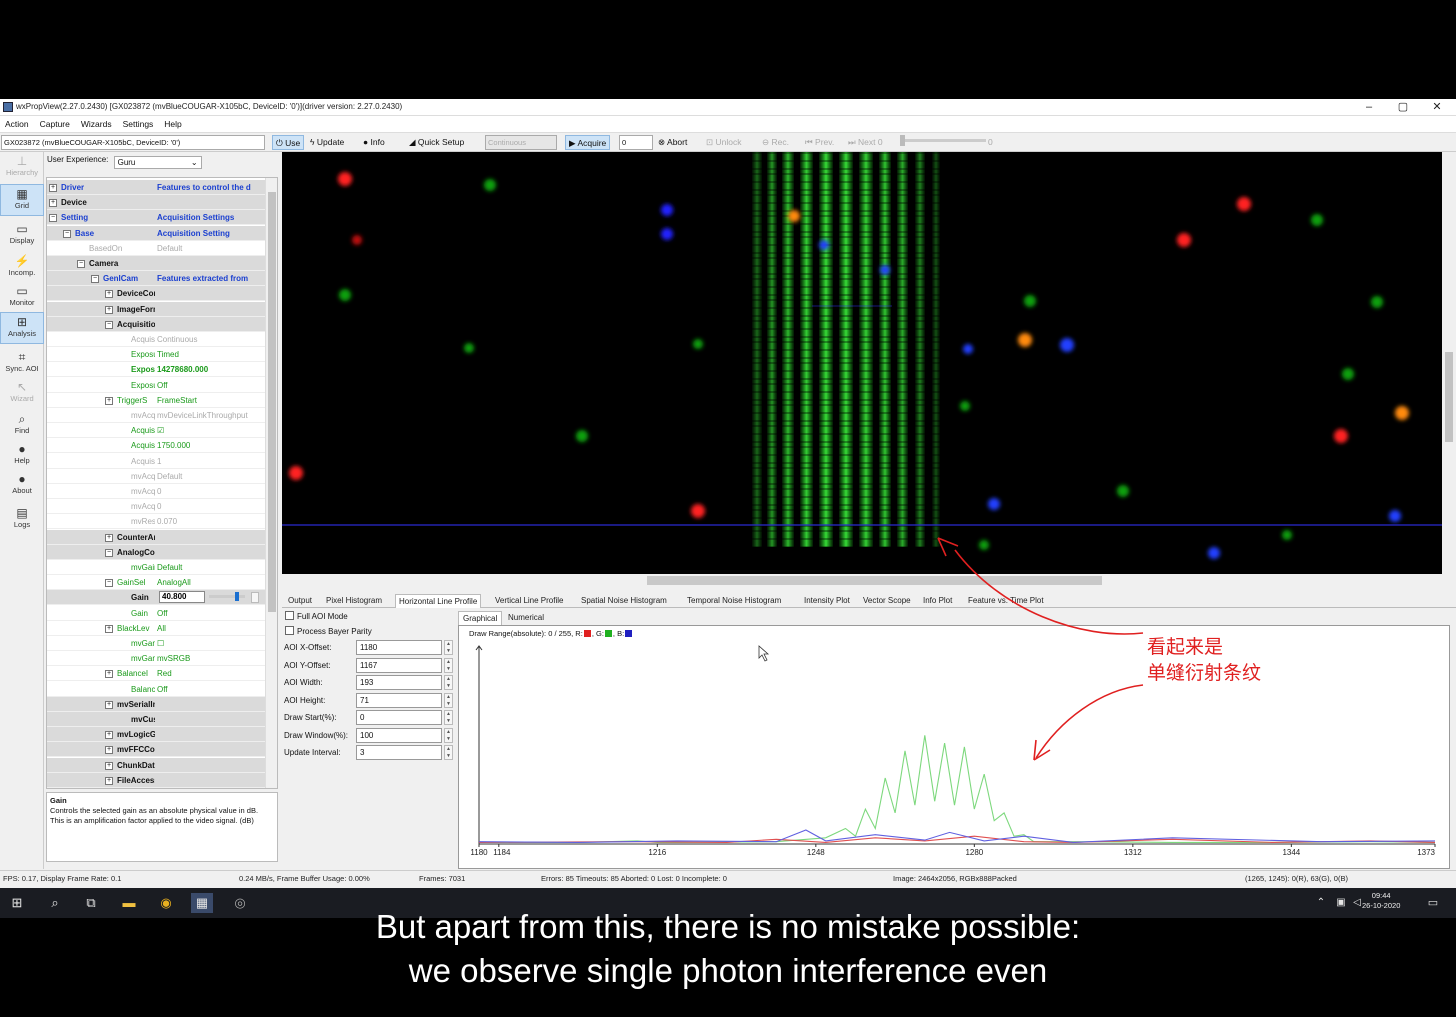 The width and height of the screenshot is (1456, 1017). I want to click on file-explorer-icon: ▬, so click(129, 902).